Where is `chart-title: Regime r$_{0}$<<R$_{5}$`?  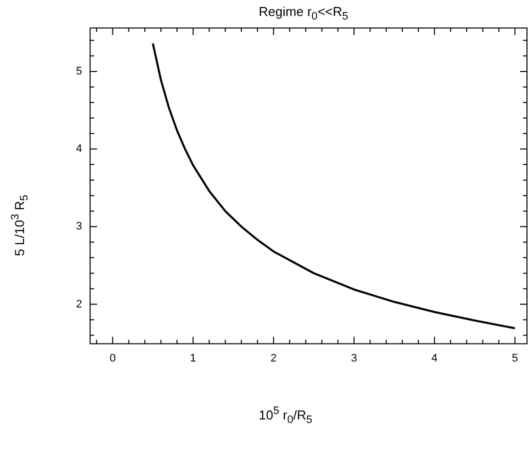 chart-title: Regime r$_{0}$<<R$_{5}$ is located at coordinates (304, 13).